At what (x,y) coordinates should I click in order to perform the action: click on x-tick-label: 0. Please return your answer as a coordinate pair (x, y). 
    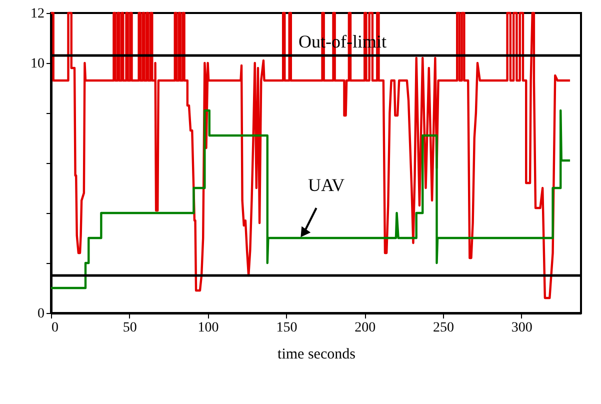
    Looking at the image, I should click on (55, 328).